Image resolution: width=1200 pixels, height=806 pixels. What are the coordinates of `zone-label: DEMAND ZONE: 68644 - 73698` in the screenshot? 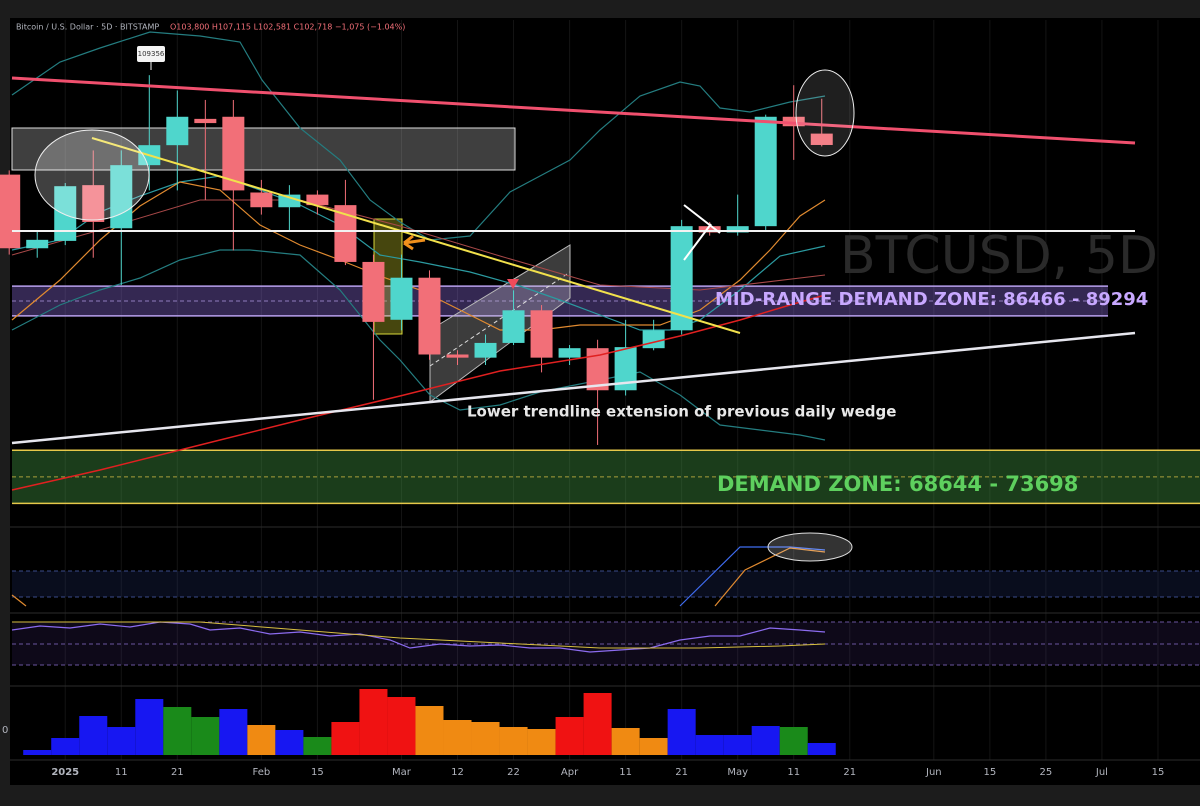 It's located at (897, 484).